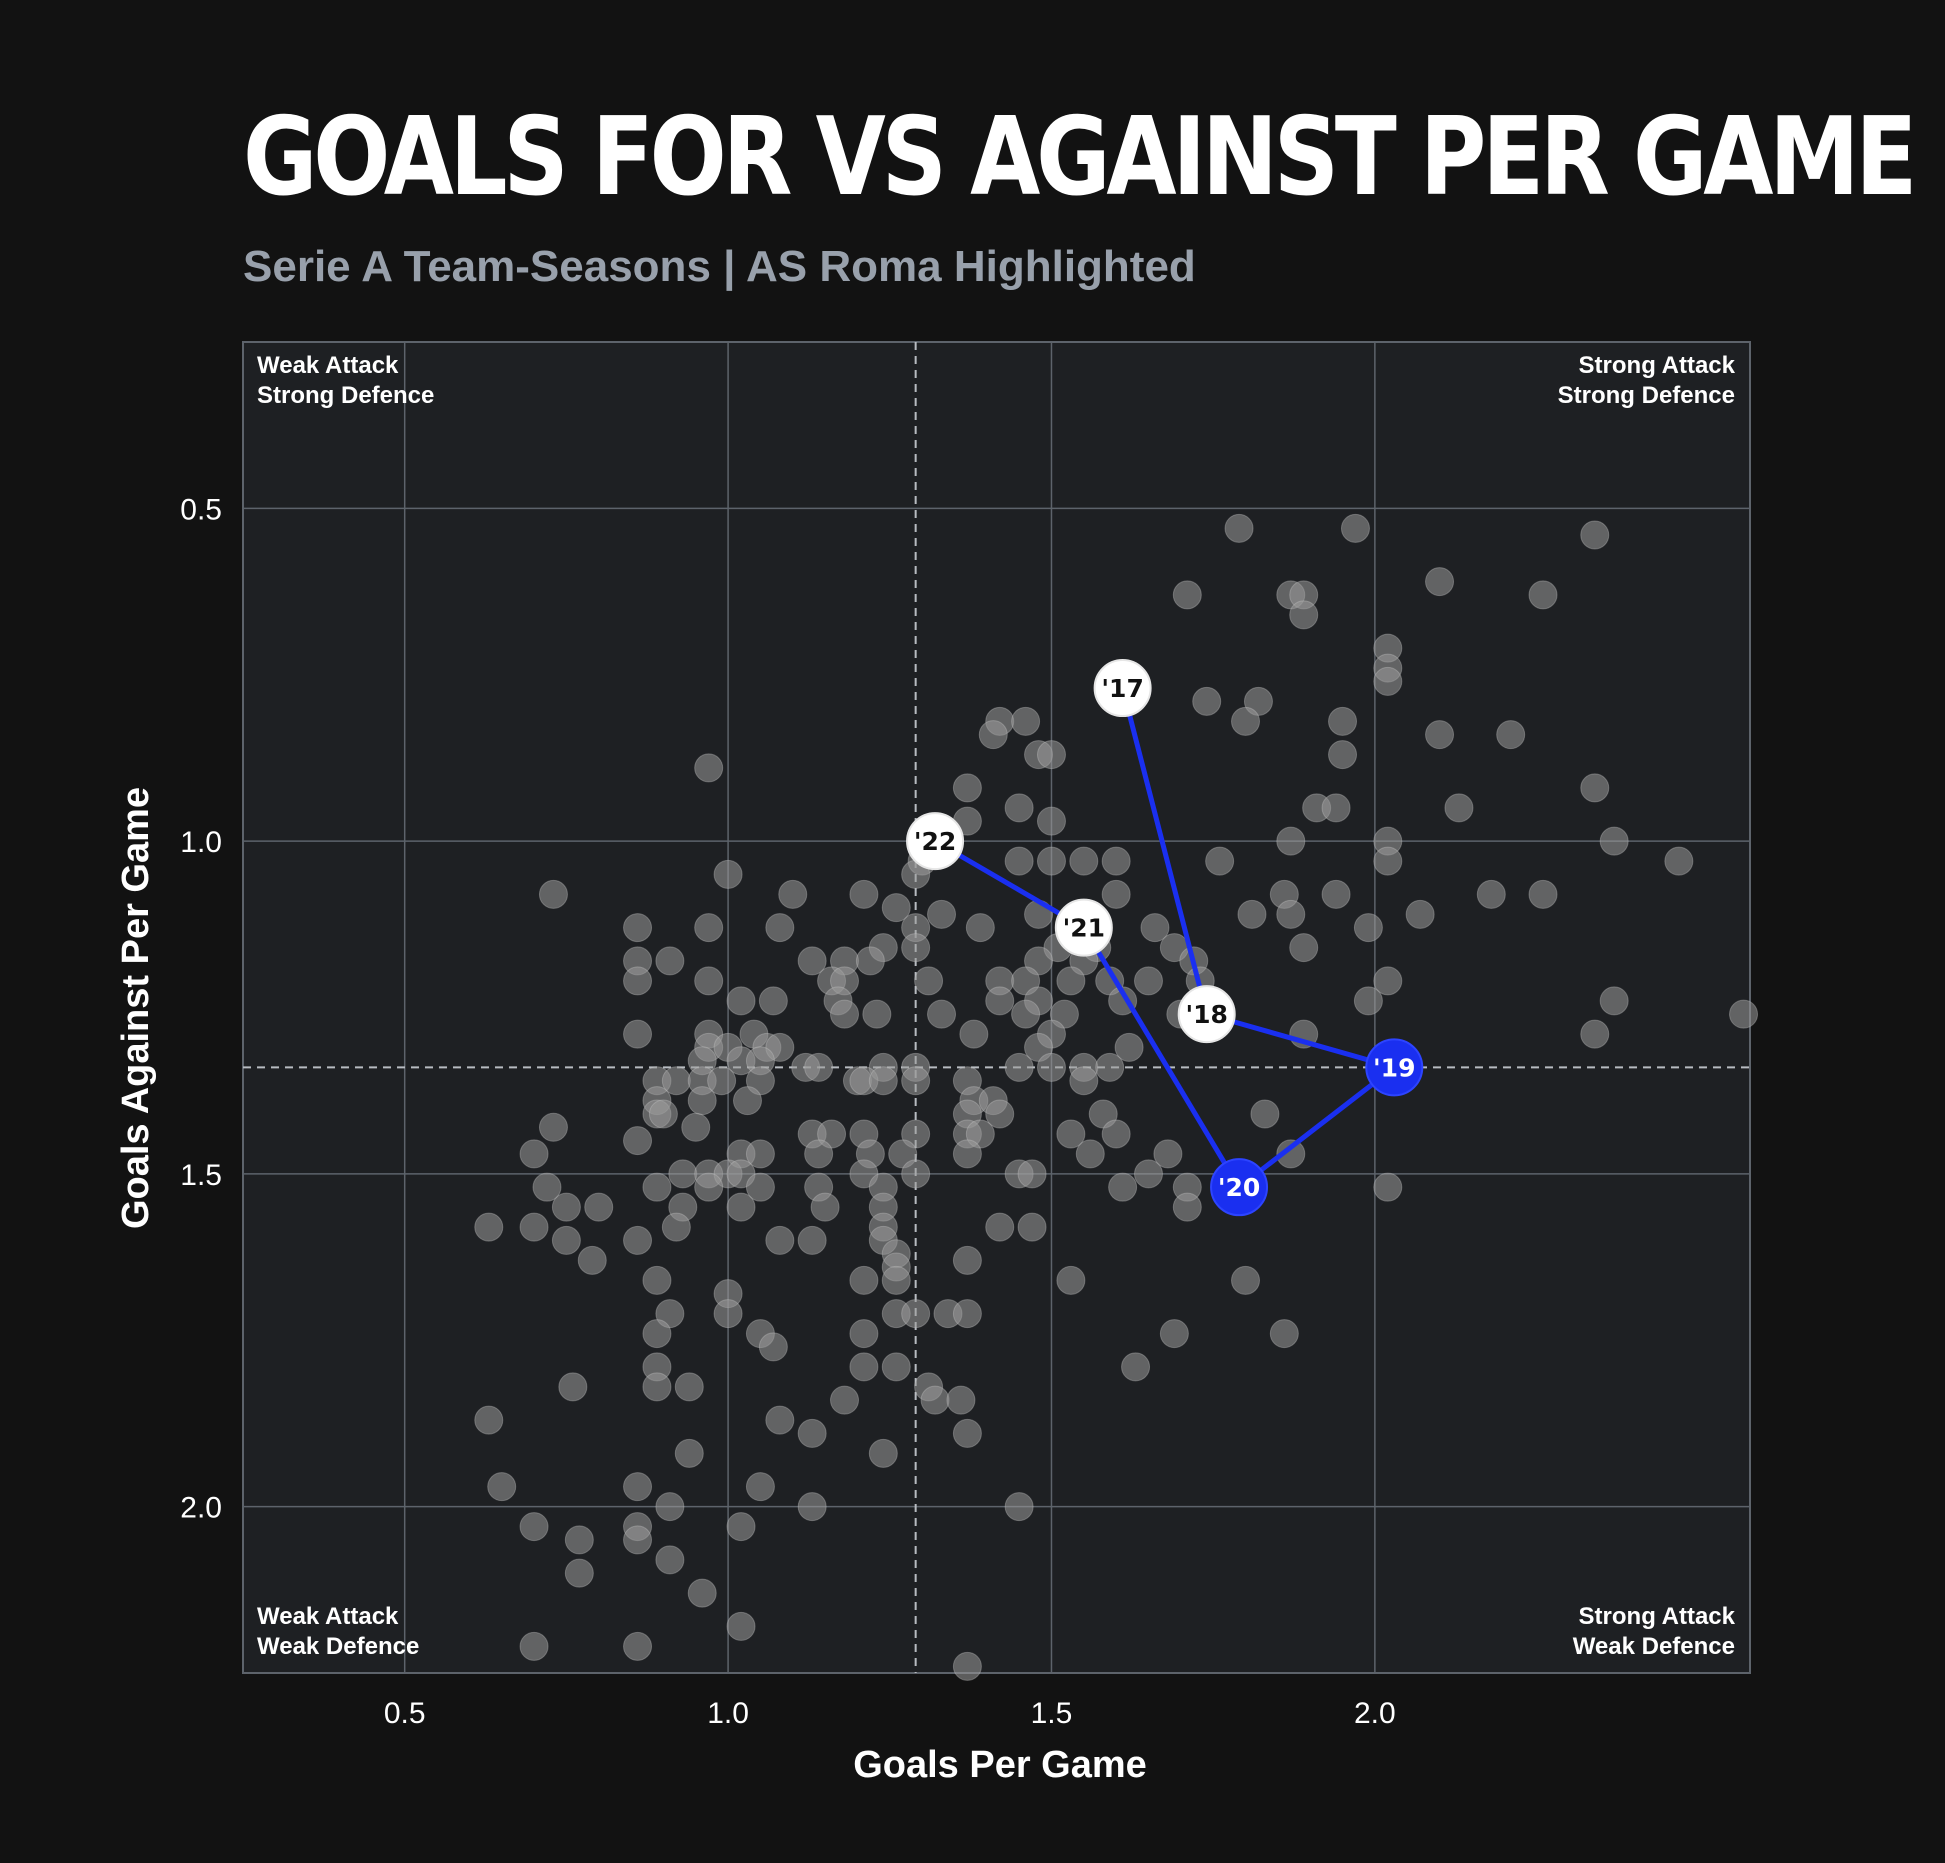 This screenshot has width=1945, height=1863. I want to click on roma-markers: '17 '18 '19 '20 '21 '22, so click(1165, 938).